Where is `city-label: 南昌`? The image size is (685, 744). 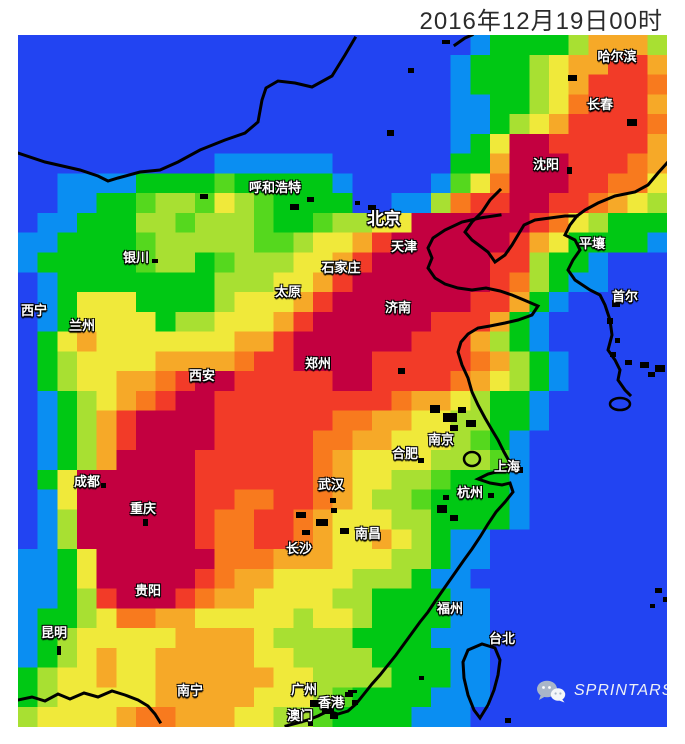 city-label: 南昌 is located at coordinates (368, 533).